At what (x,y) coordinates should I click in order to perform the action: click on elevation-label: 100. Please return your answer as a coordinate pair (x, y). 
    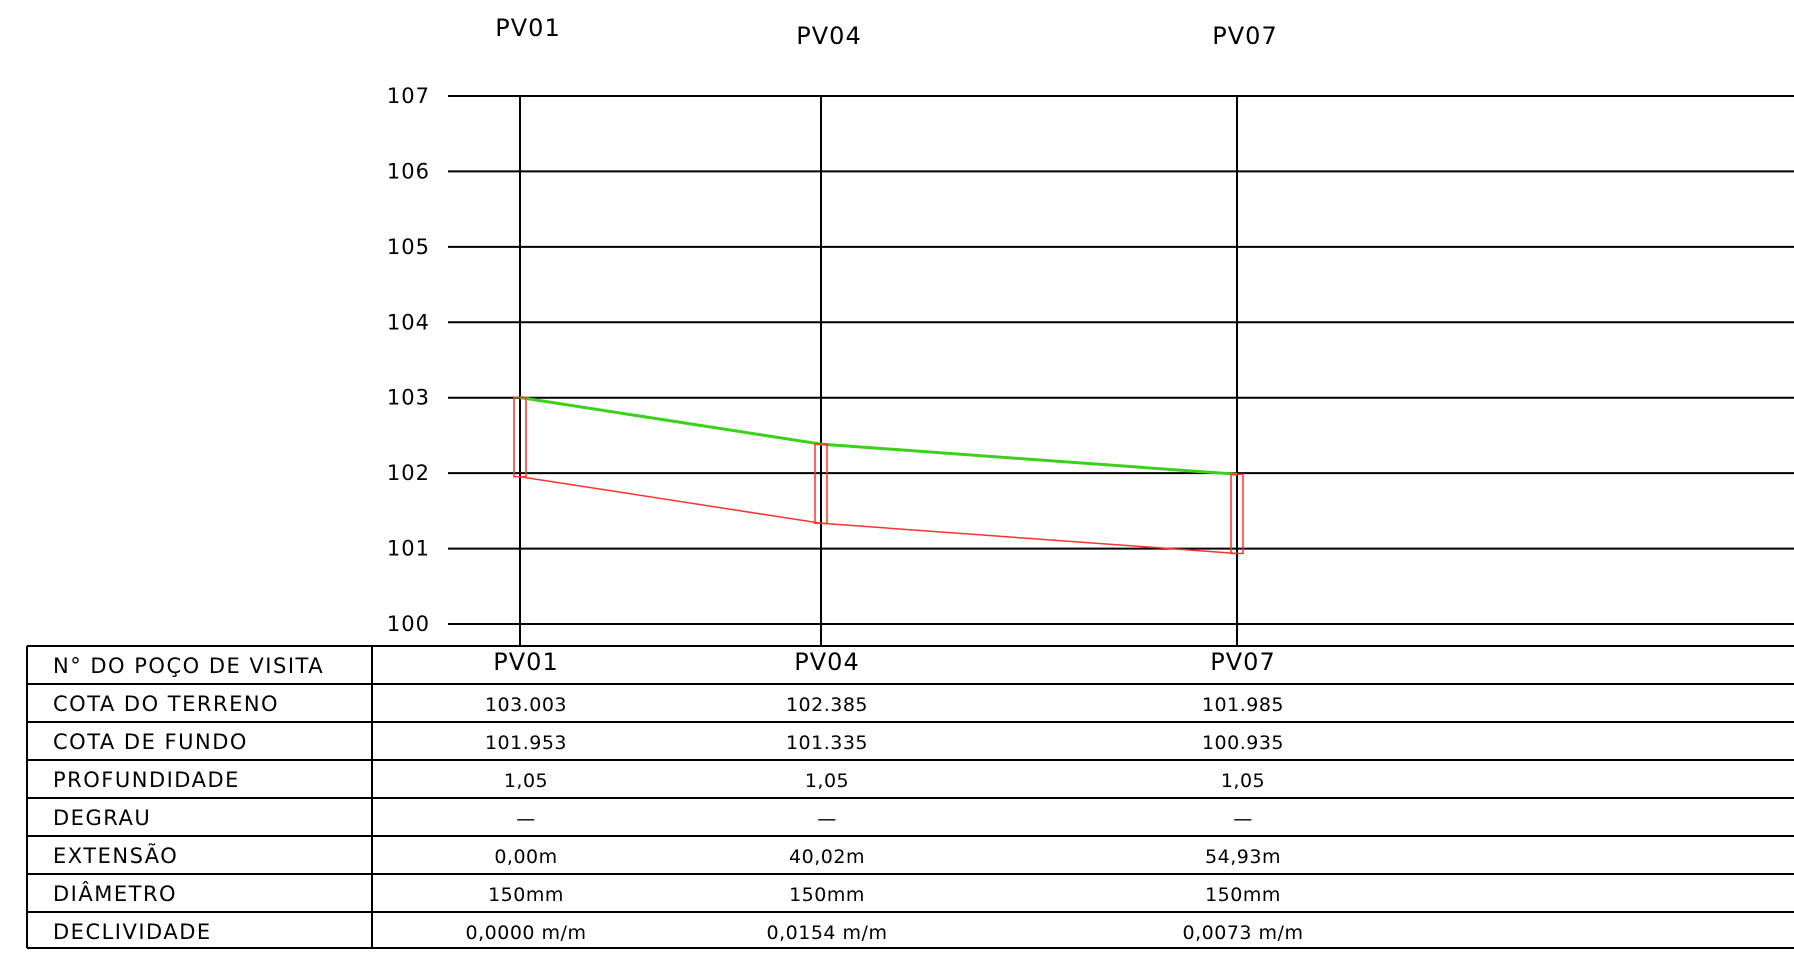
    Looking at the image, I should click on (408, 624).